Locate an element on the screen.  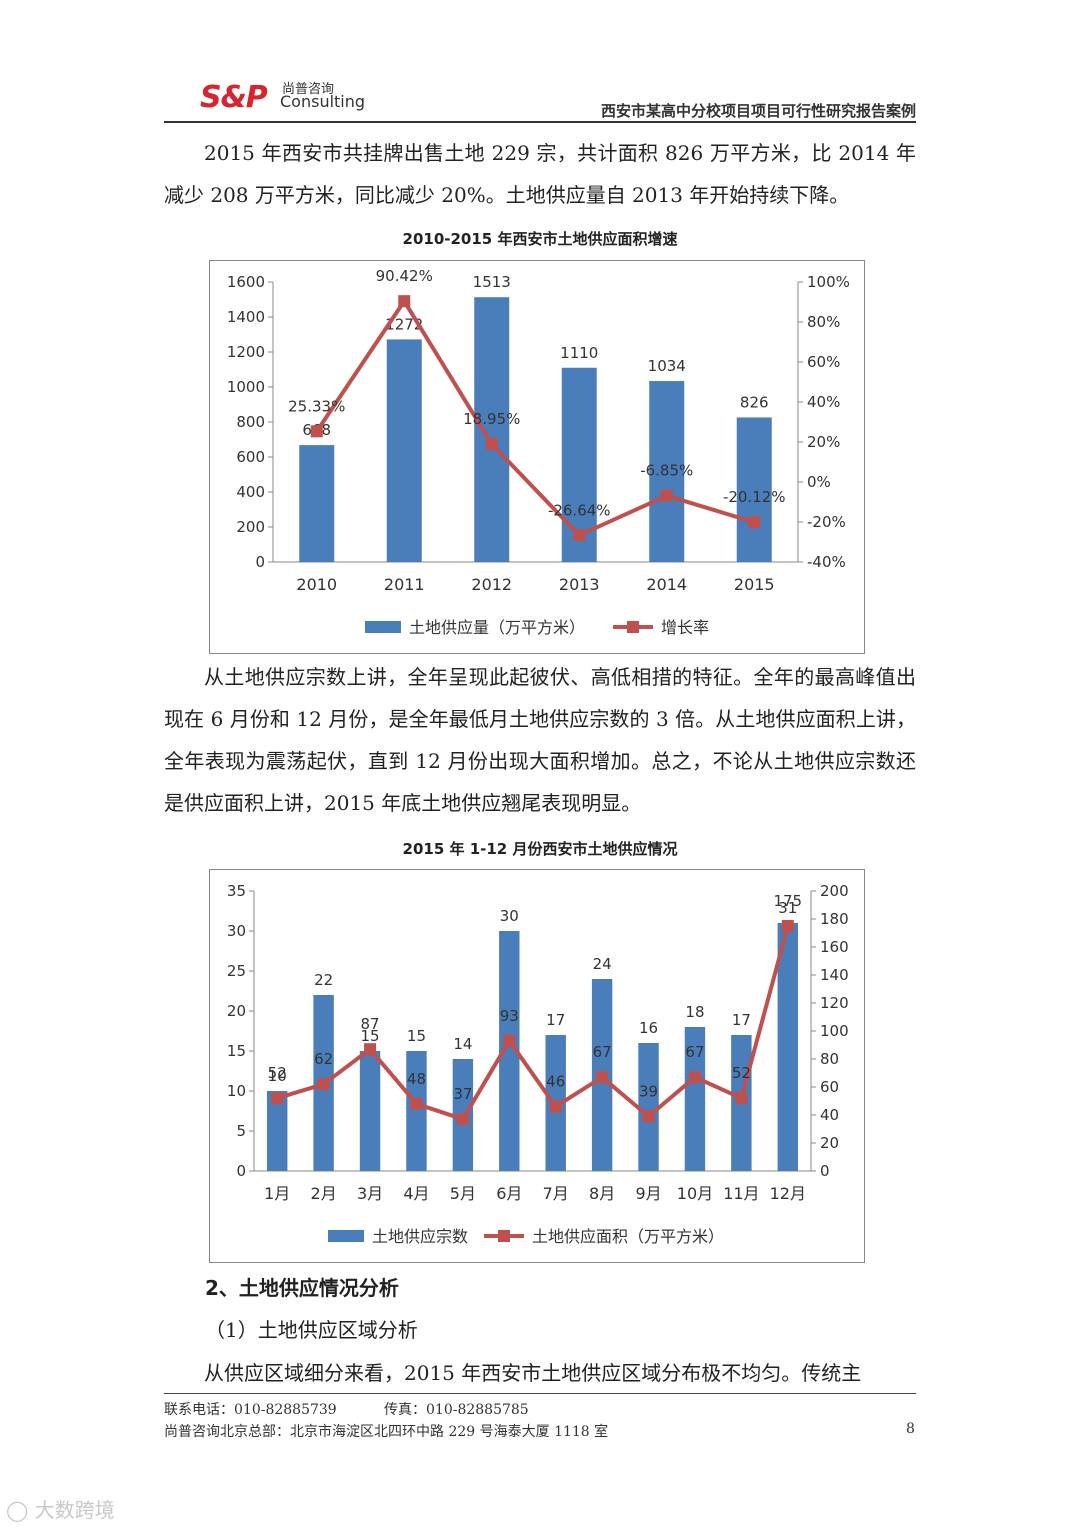
chart1-line-label: -20.12% is located at coordinates (754, 497).